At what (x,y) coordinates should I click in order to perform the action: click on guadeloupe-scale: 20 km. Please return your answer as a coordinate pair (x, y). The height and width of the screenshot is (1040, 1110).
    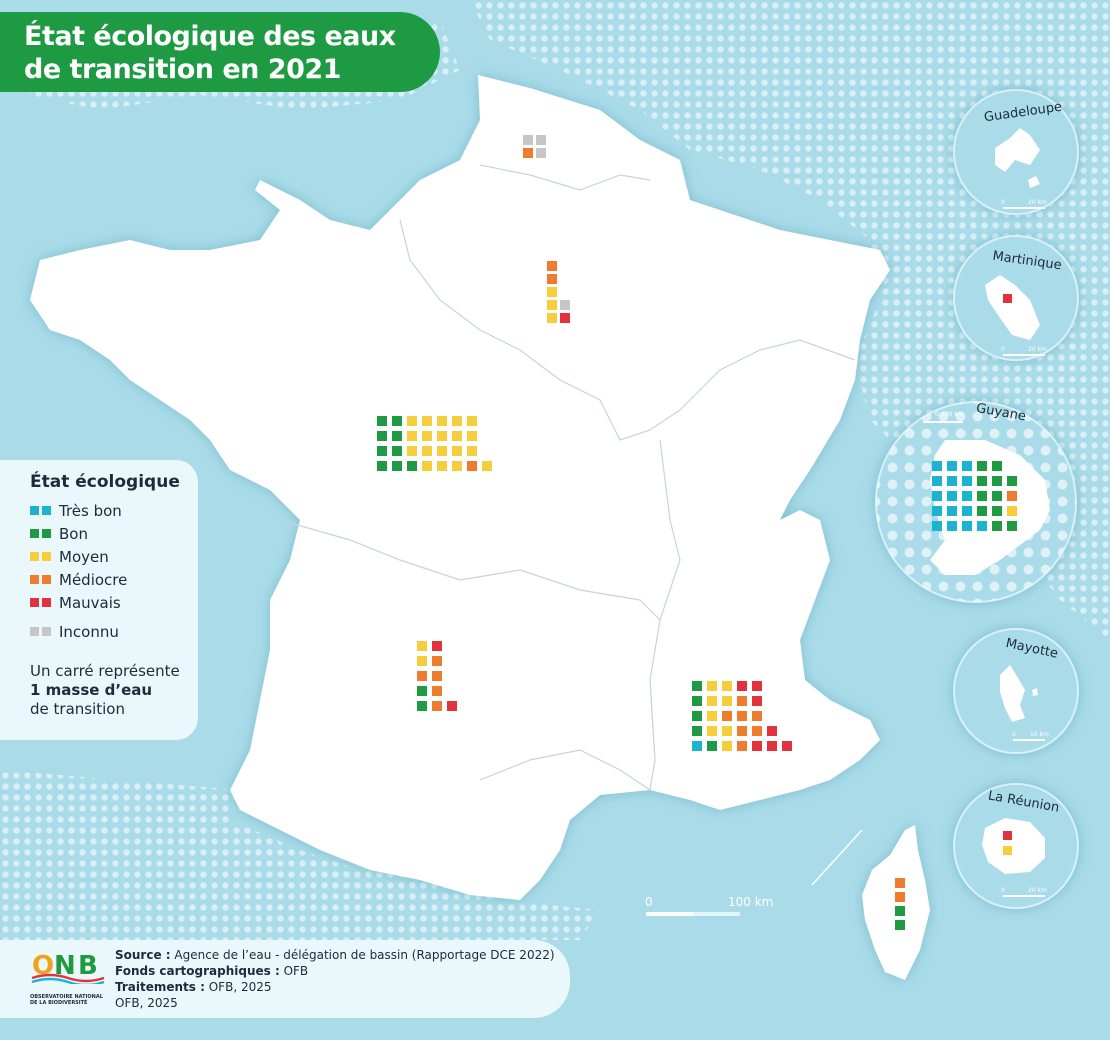
    Looking at the image, I should click on (1037, 202).